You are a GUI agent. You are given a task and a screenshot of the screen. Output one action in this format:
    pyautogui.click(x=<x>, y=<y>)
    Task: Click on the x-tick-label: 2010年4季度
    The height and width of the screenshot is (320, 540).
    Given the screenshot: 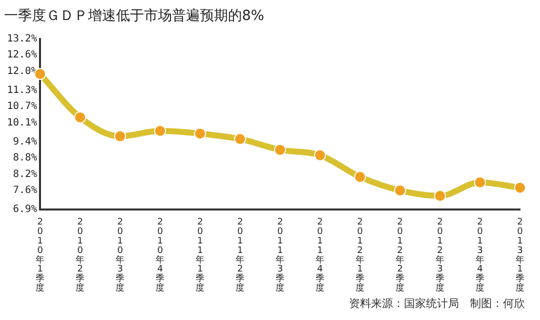 What is the action you would take?
    pyautogui.click(x=160, y=255)
    